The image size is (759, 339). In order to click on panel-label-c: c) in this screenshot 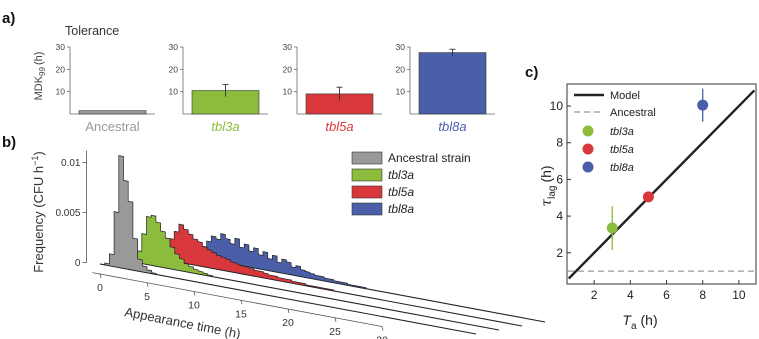, I will do `click(531, 72)`.